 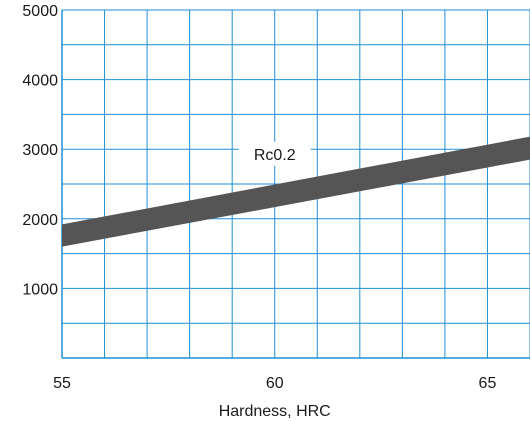 I want to click on x-tick-label: 55, so click(x=62, y=383).